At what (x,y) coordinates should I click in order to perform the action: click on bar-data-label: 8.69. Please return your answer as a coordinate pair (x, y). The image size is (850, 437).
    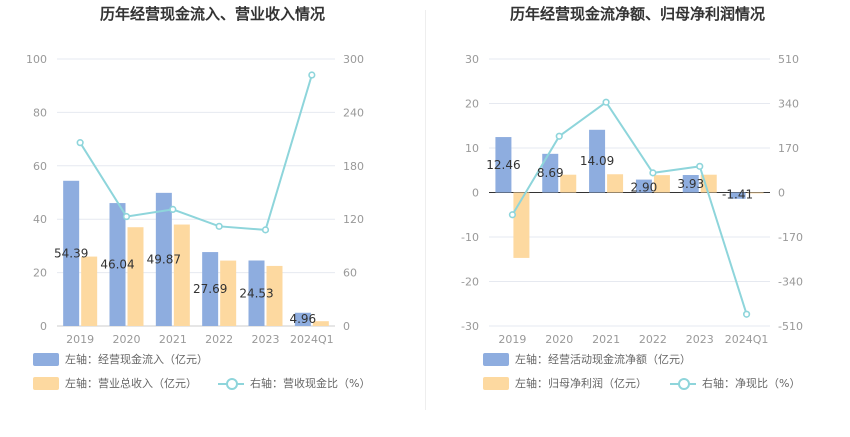
    Looking at the image, I should click on (550, 173).